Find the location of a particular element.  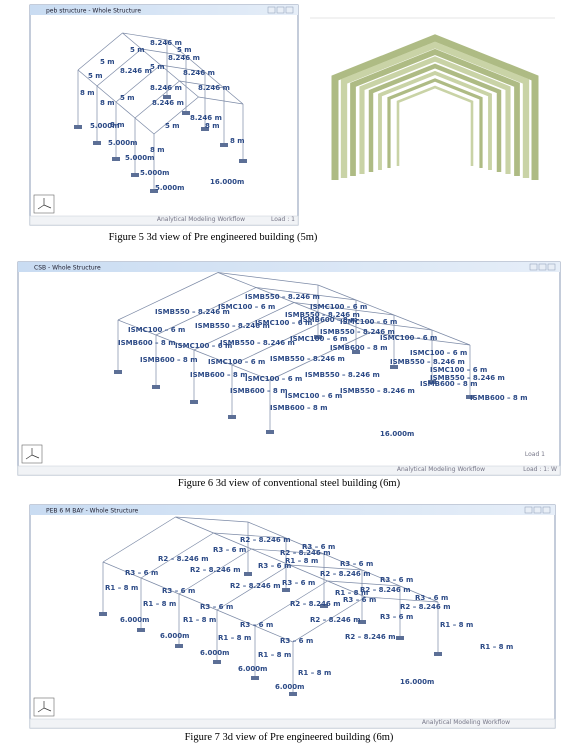

window-title: CSB - Whole Structure is located at coordinates (67, 268).